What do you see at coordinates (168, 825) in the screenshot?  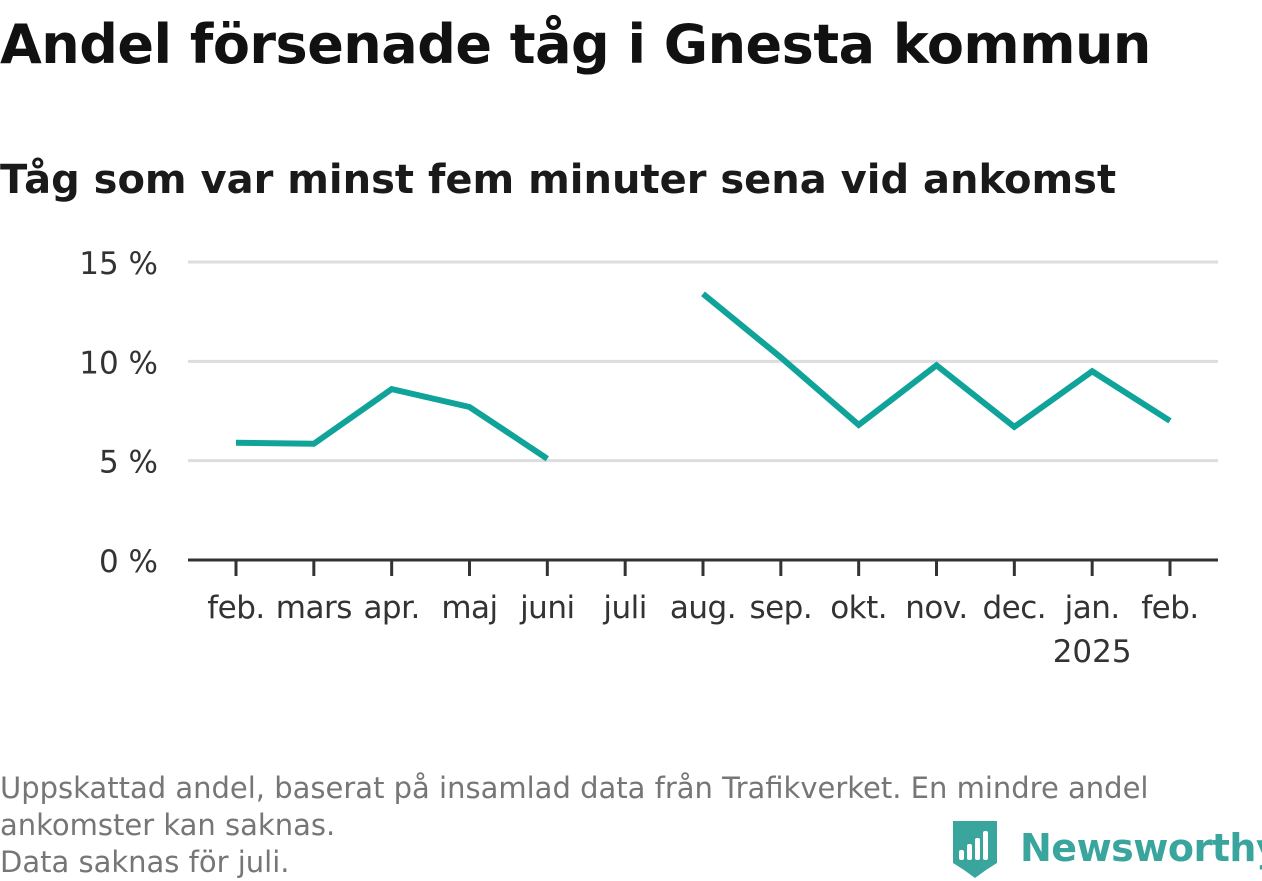 I see `footnote-line: ankomster kan saknas.` at bounding box center [168, 825].